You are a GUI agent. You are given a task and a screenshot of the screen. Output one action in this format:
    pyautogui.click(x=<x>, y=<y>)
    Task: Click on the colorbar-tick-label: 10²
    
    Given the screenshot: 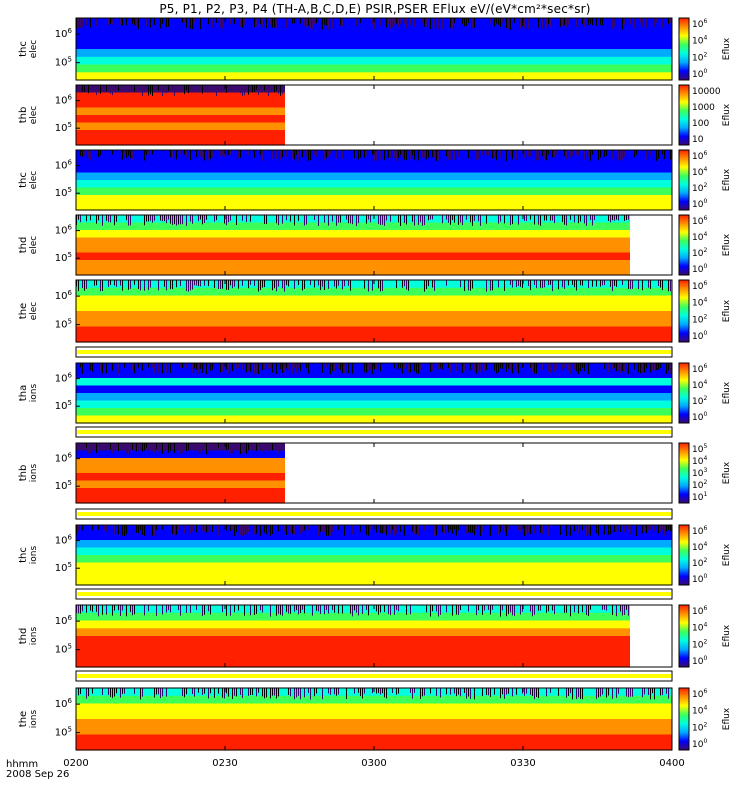 What is the action you would take?
    pyautogui.click(x=699, y=57)
    